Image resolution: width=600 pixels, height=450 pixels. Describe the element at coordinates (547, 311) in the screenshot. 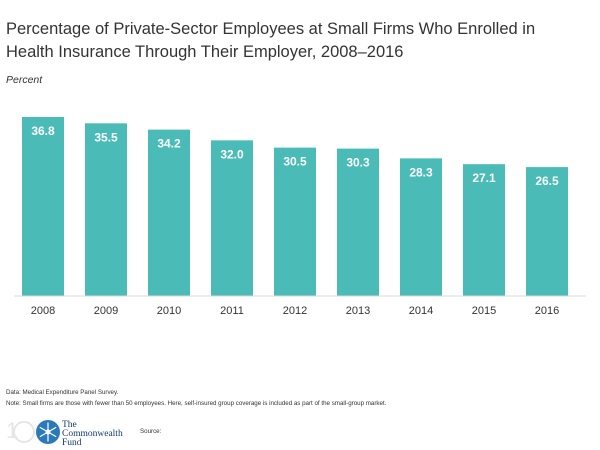

I see `x-tick-label-2016: 2016` at that location.